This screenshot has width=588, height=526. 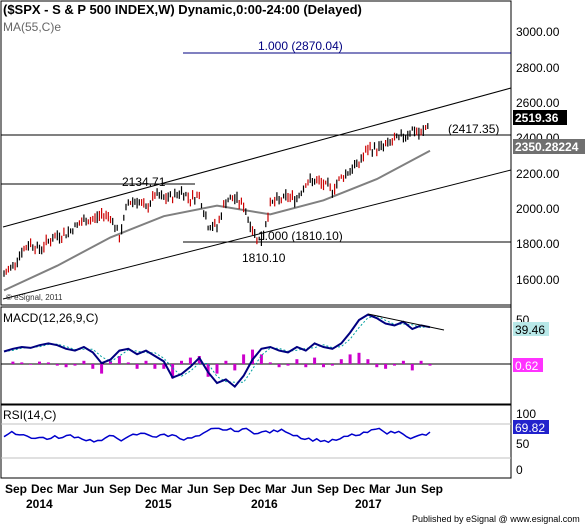 What do you see at coordinates (32, 27) in the screenshot?
I see `ma-label: MA(55,C)e` at bounding box center [32, 27].